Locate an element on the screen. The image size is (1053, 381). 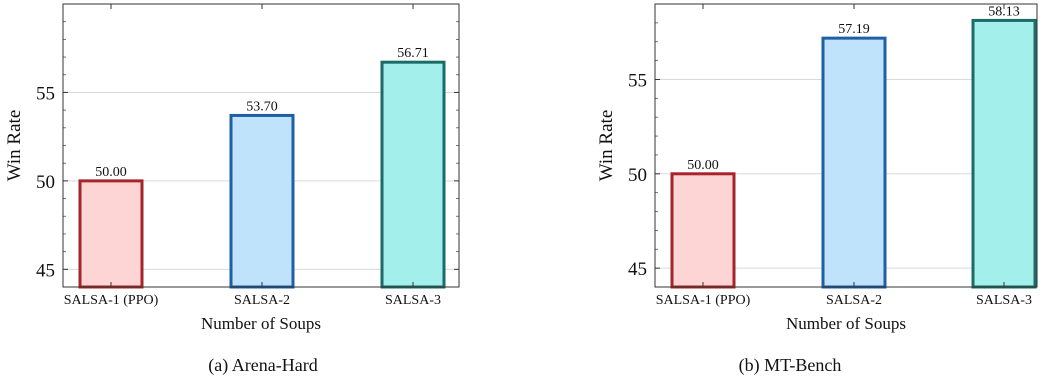
chart-caption: (b) MT-Bench is located at coordinates (790, 365).